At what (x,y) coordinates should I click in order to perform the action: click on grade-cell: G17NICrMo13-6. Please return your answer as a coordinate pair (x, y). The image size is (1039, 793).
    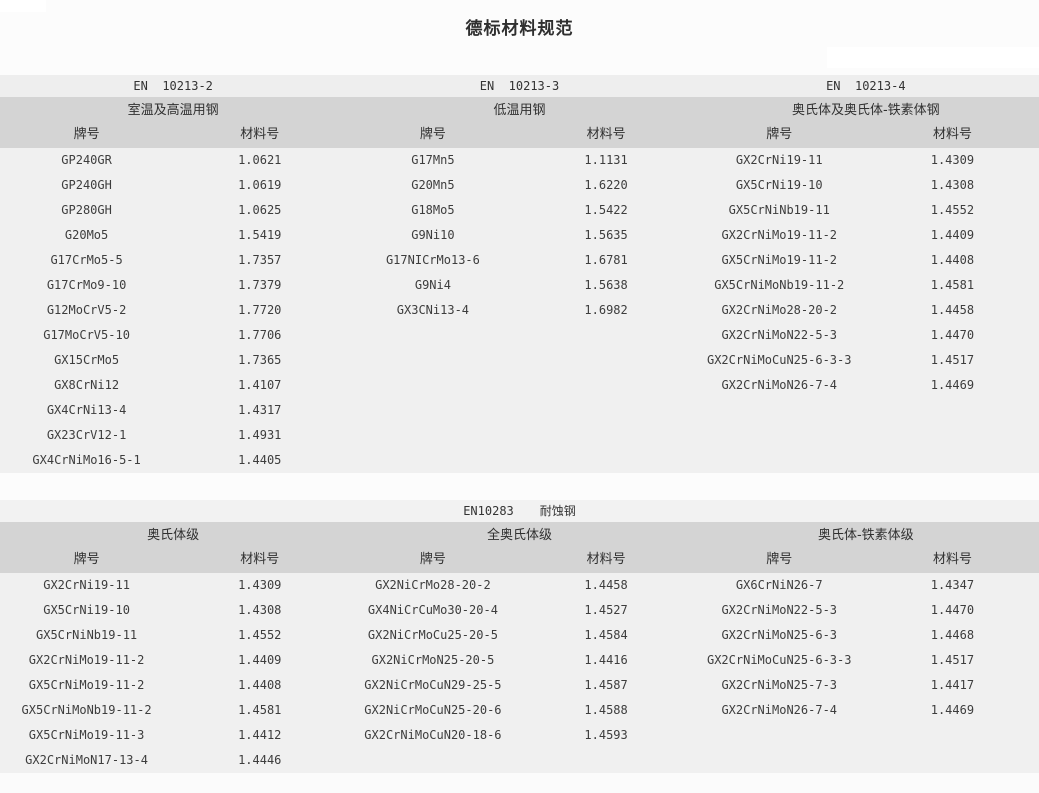
    Looking at the image, I should click on (432, 260).